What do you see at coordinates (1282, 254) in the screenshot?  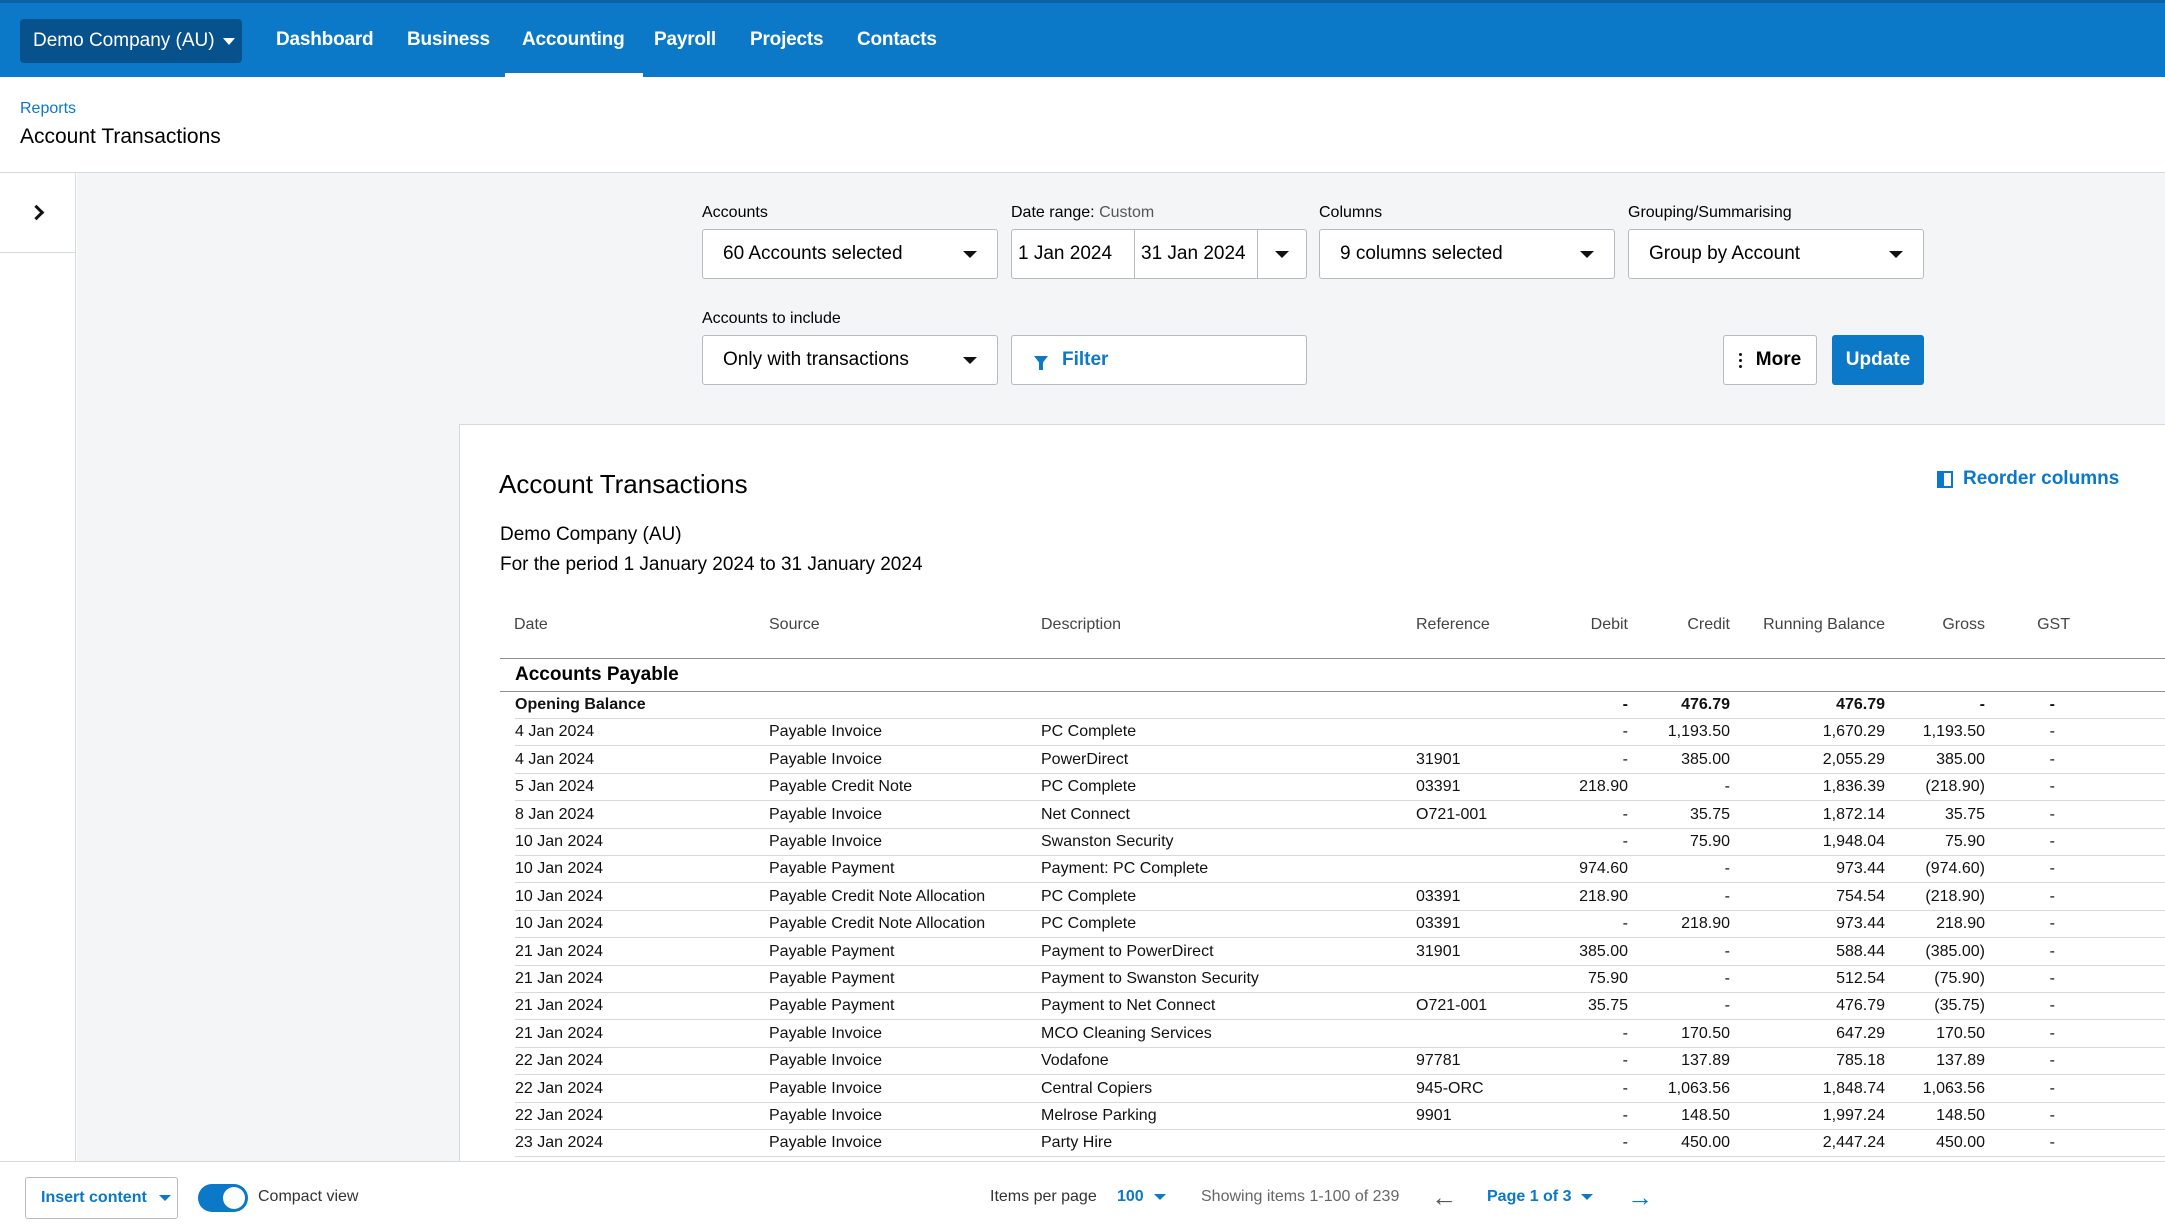 I see `date-range-dropdown` at bounding box center [1282, 254].